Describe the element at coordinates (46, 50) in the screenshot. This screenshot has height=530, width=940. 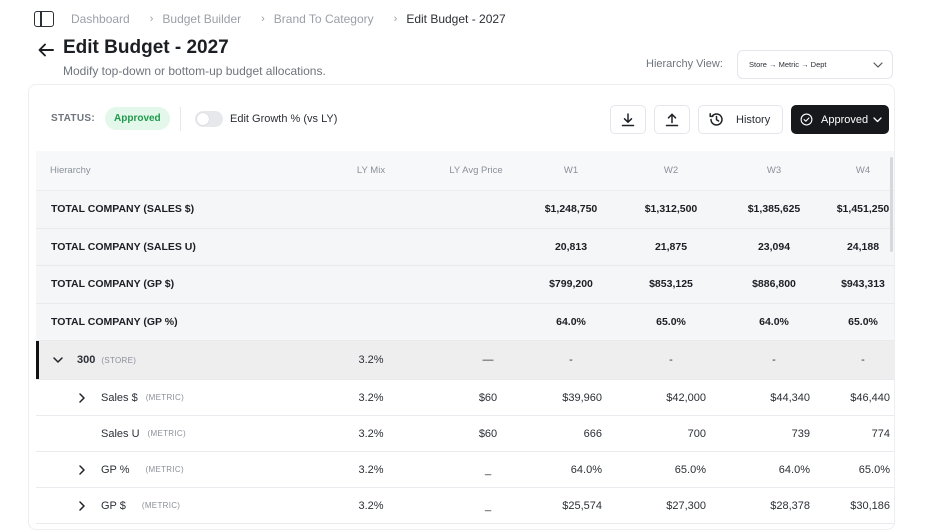
I see `back-arrow-icon` at that location.